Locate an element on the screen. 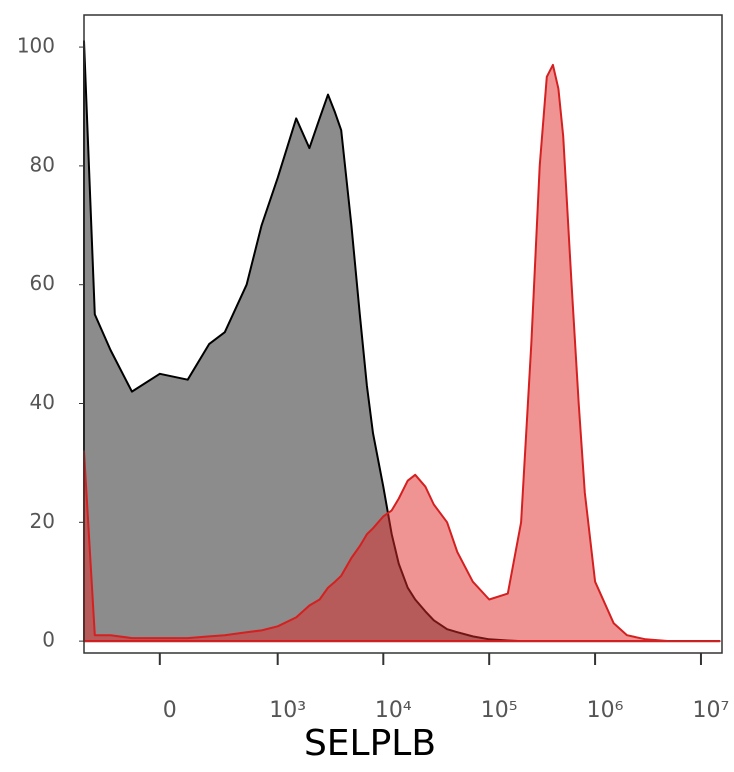 Image resolution: width=734 pixels, height=772 pixels. x-tick-label: 10⁵ is located at coordinates (499, 710).